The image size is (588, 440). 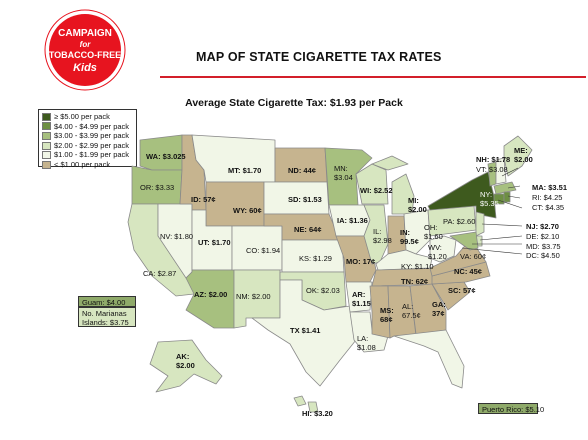 What do you see at coordinates (85, 33) in the screenshot?
I see `logo-text-1: CAMPAIGN` at bounding box center [85, 33].